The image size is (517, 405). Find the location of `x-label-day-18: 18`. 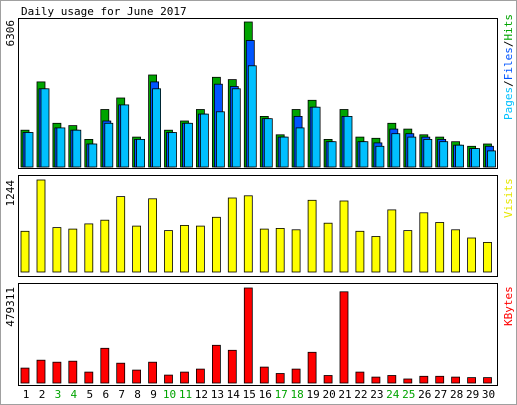

x-label-day-18: 18 is located at coordinates (296, 394).